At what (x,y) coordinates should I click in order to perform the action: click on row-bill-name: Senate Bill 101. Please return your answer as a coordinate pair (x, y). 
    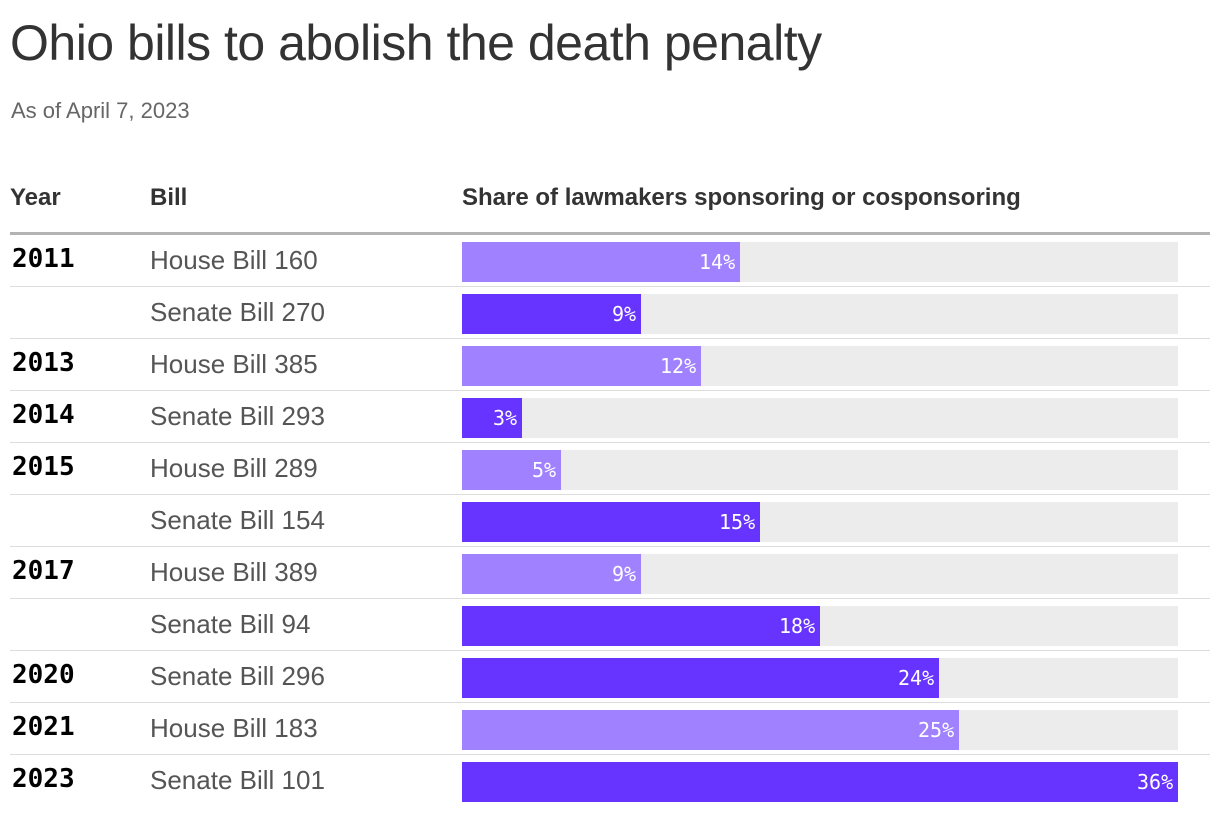
    Looking at the image, I should click on (237, 780).